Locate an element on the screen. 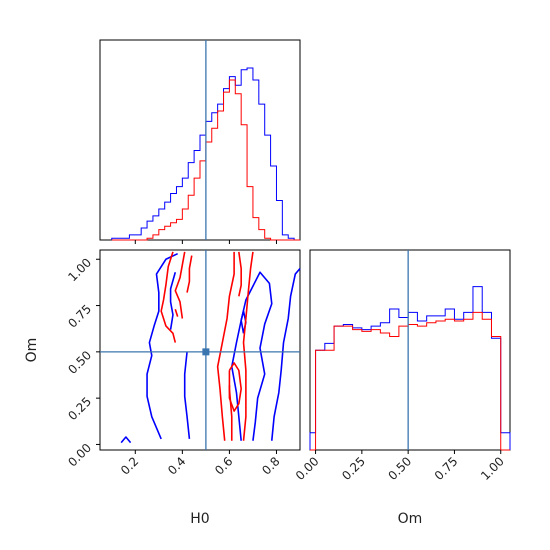 Image resolution: width=550 pixels, height=550 pixels. h0-histogram-panel is located at coordinates (200, 140).